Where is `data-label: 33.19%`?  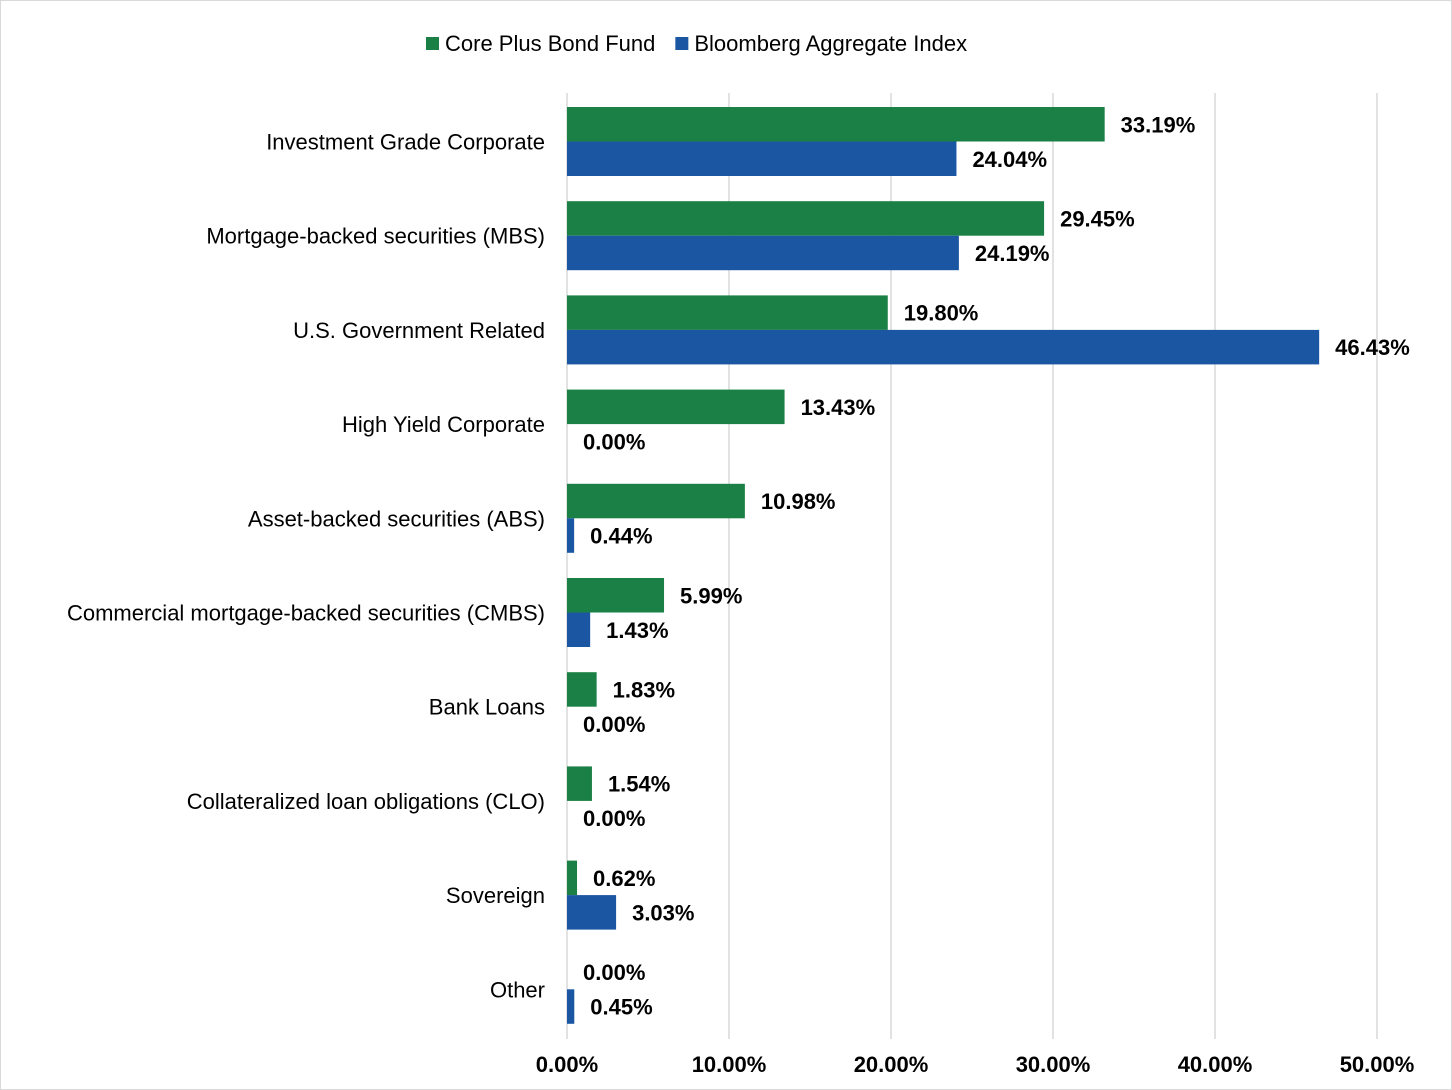 data-label: 33.19% is located at coordinates (1158, 124).